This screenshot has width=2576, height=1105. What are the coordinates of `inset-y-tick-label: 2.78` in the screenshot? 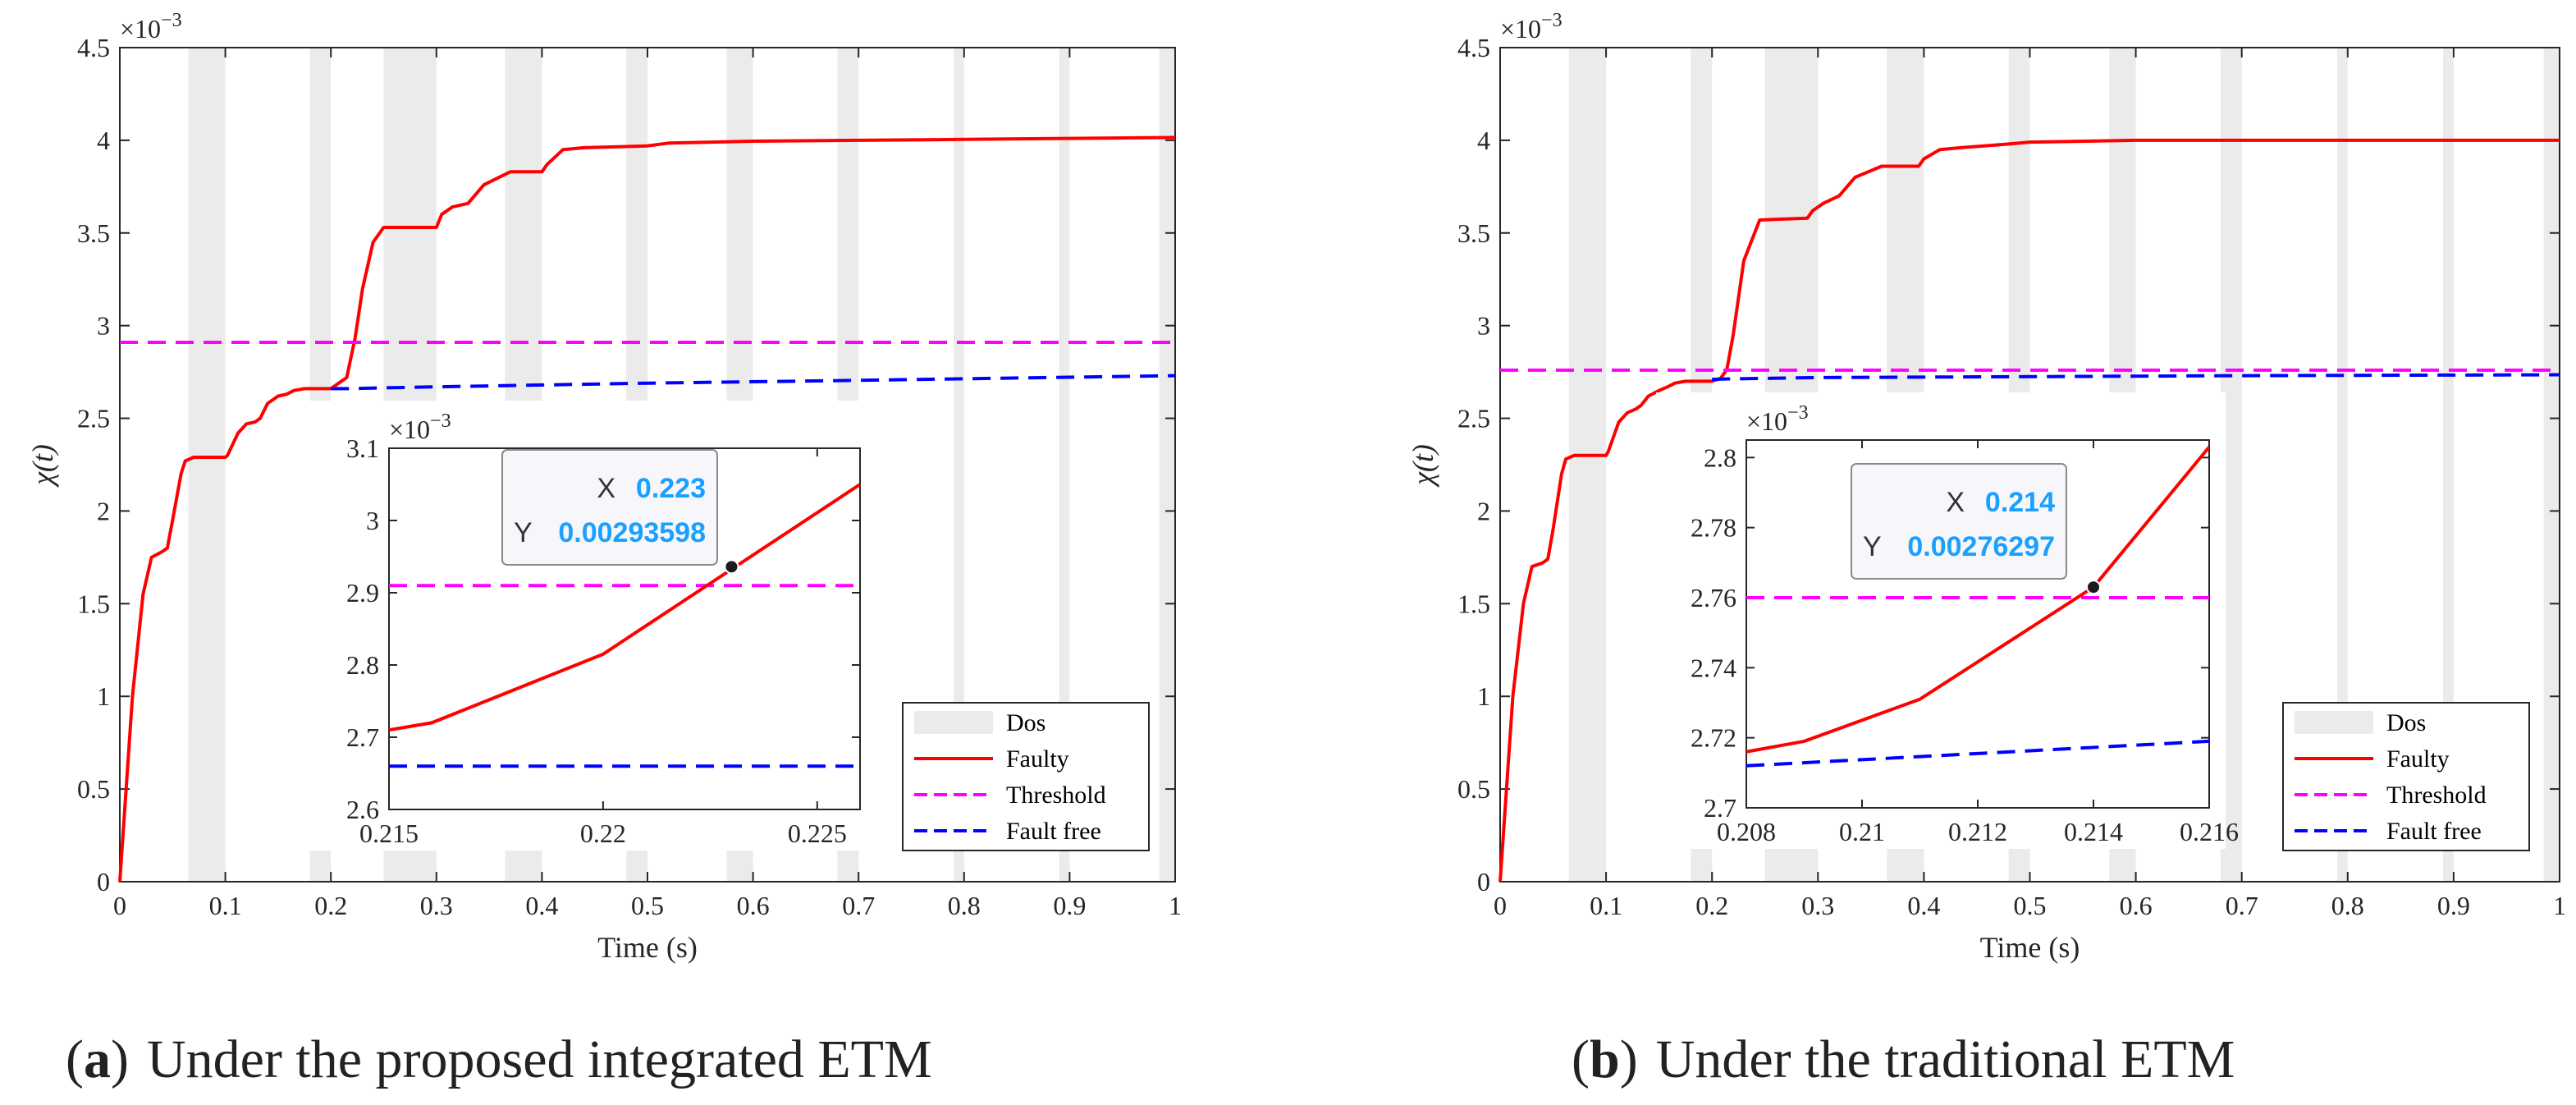 It's located at (1713, 528).